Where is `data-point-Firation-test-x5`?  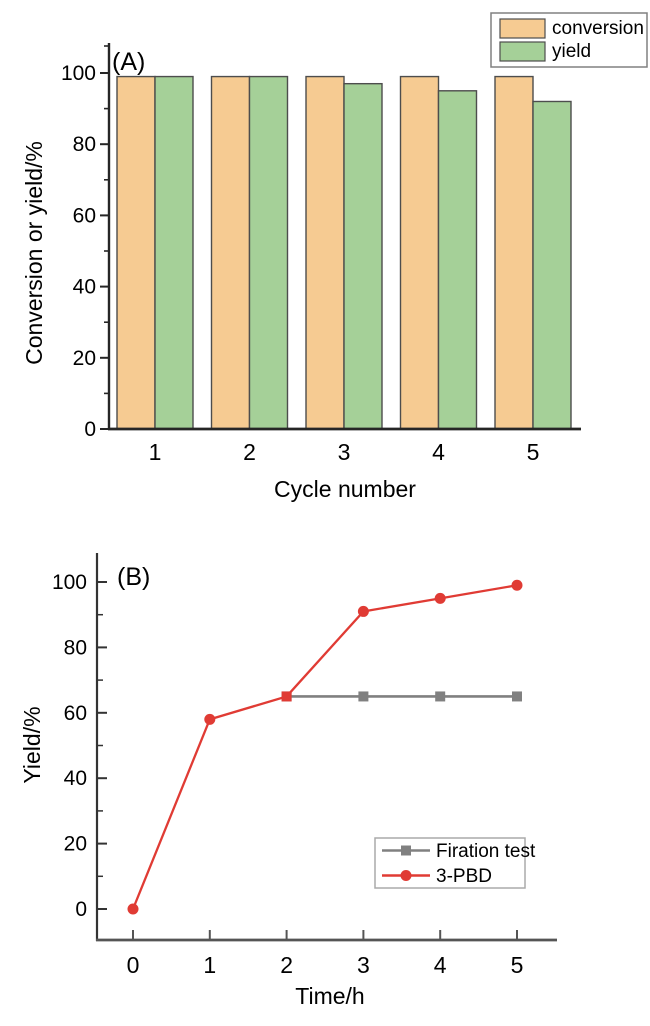 data-point-Firation-test-x5 is located at coordinates (517, 696).